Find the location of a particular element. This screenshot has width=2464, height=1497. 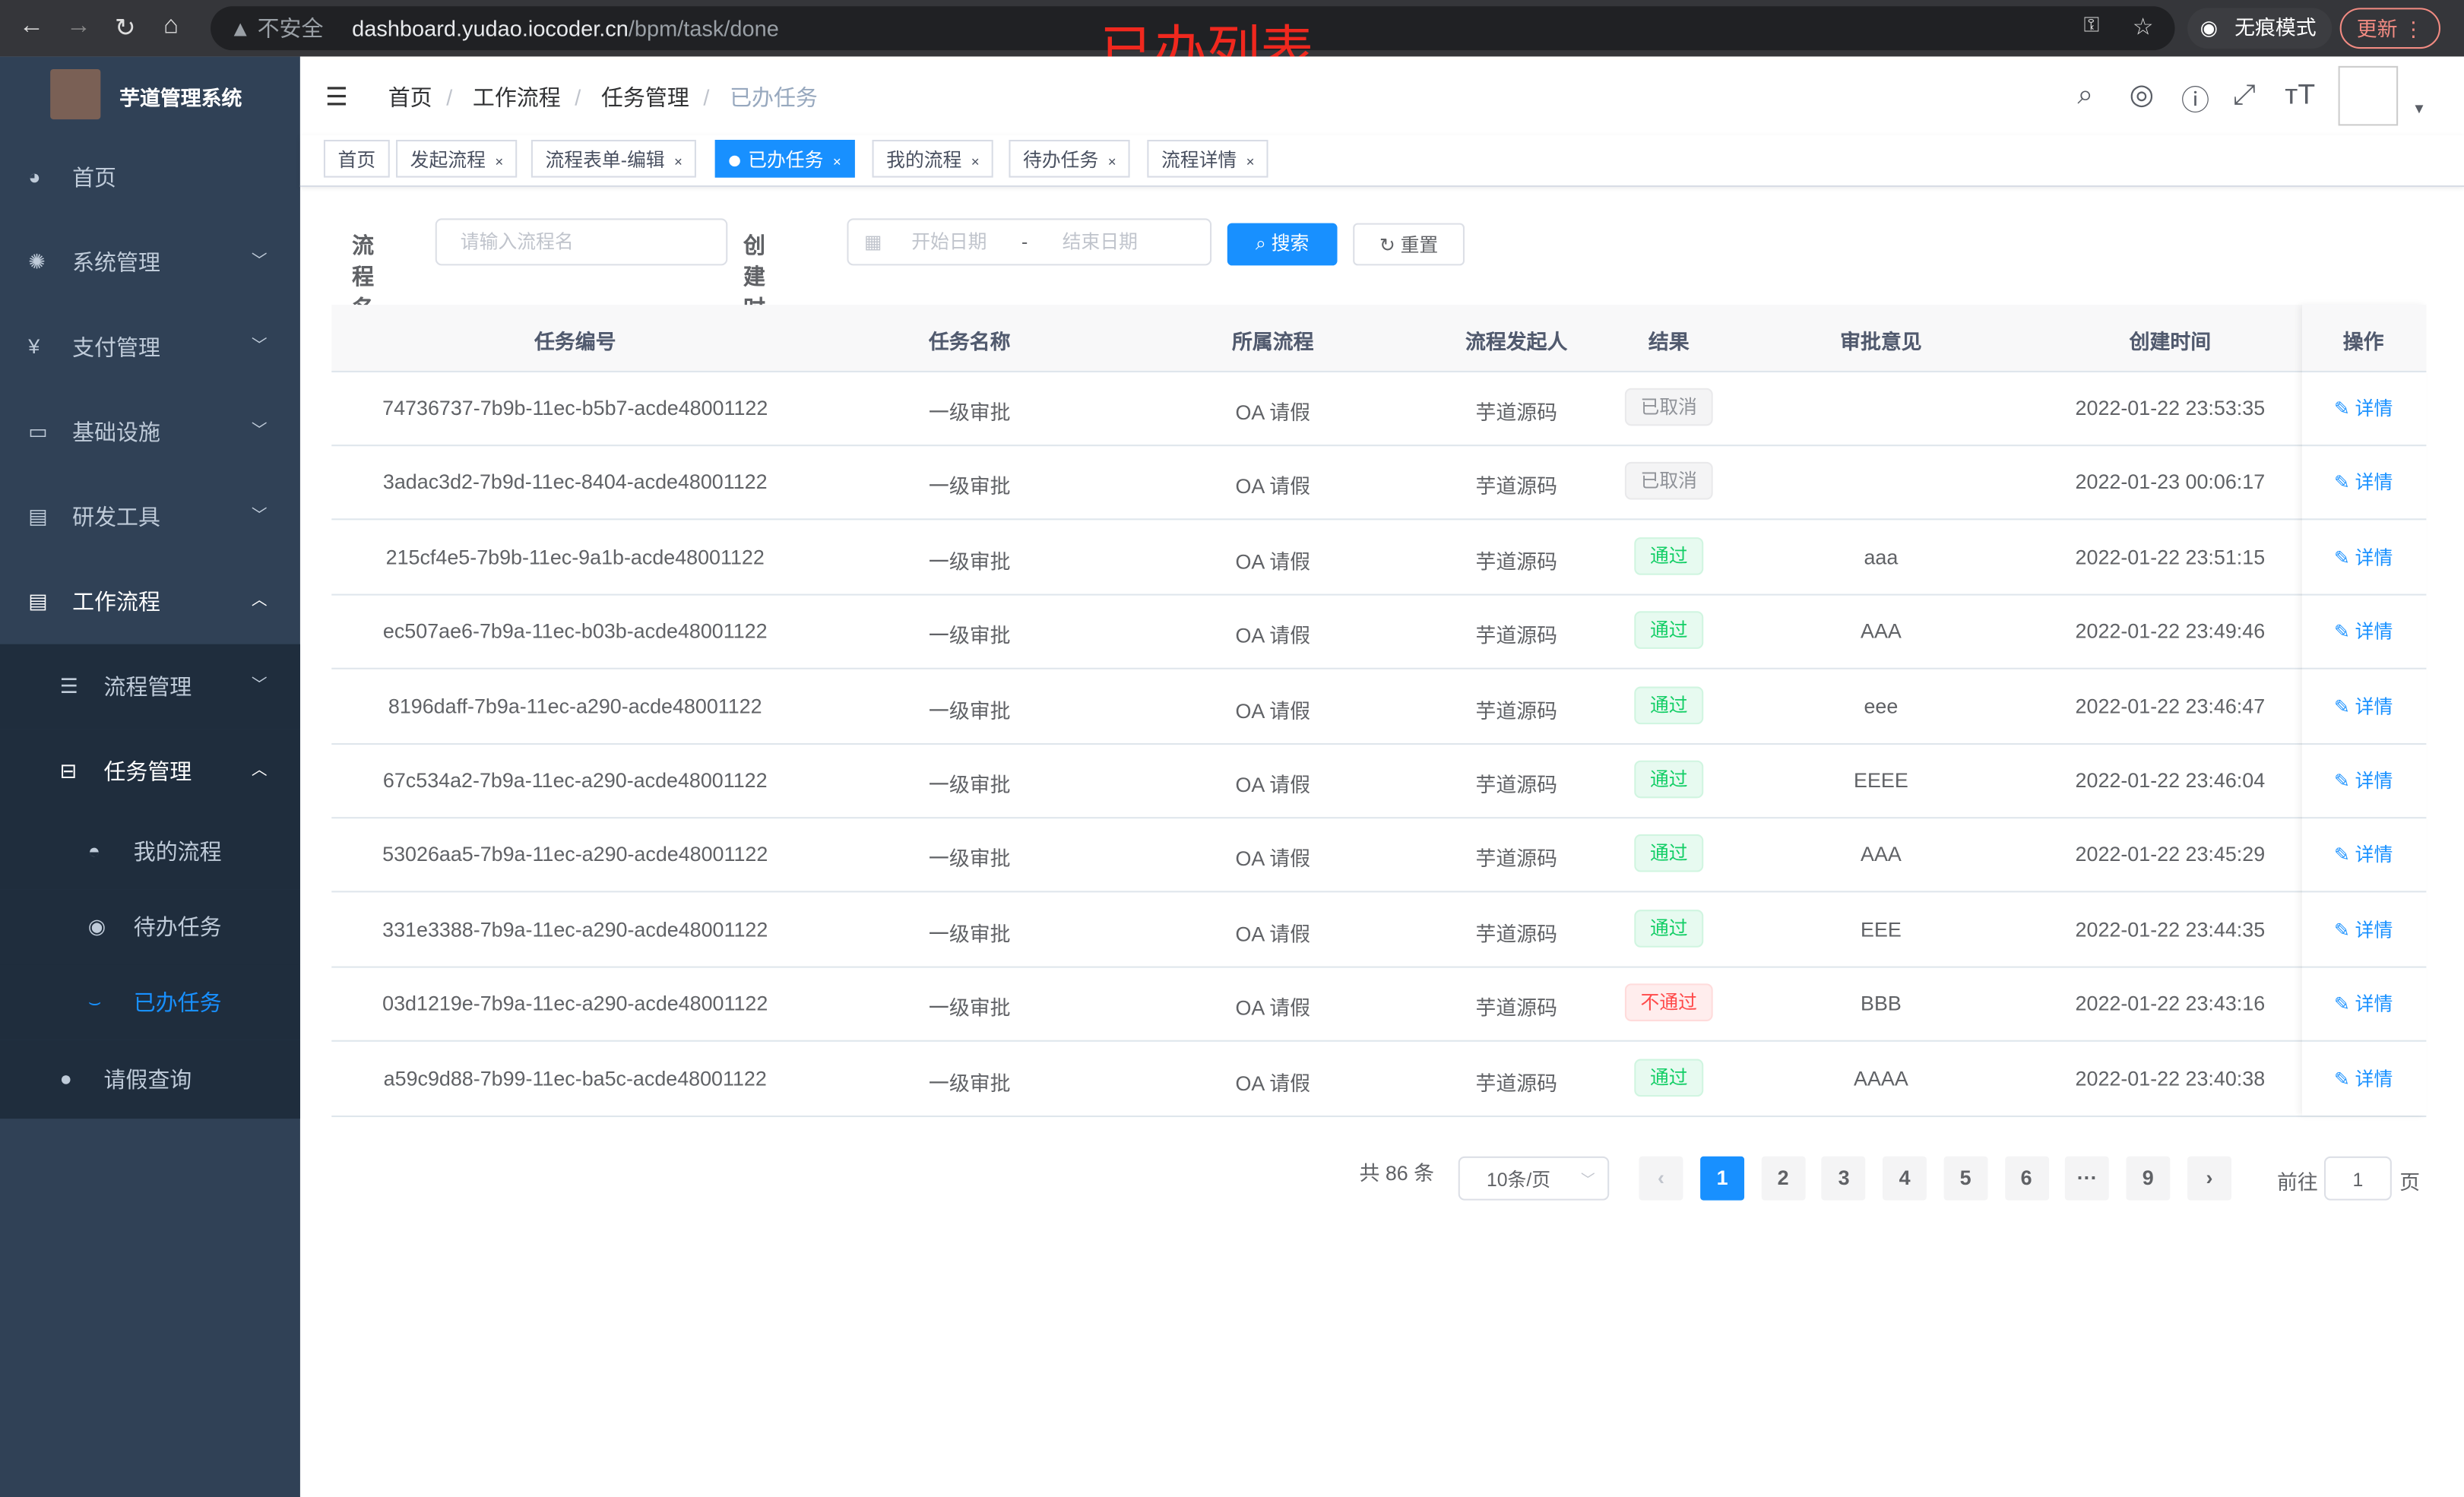

cell-time: 2022-01-22 23:40:38 is located at coordinates (2170, 1078).